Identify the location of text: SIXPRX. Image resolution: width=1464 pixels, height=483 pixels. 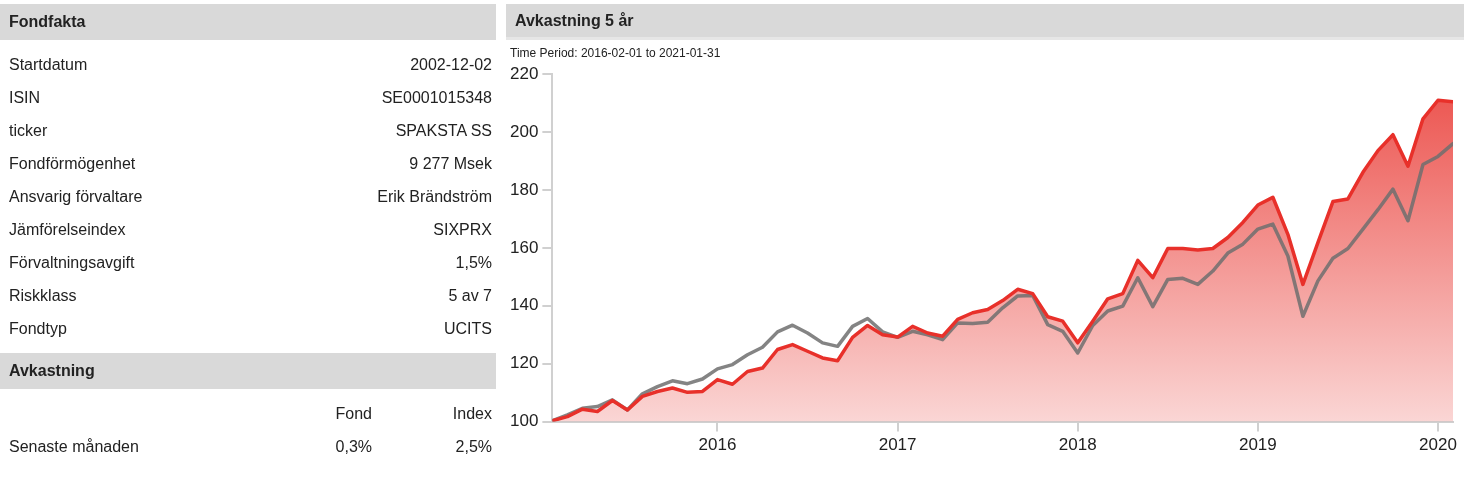
(462, 230).